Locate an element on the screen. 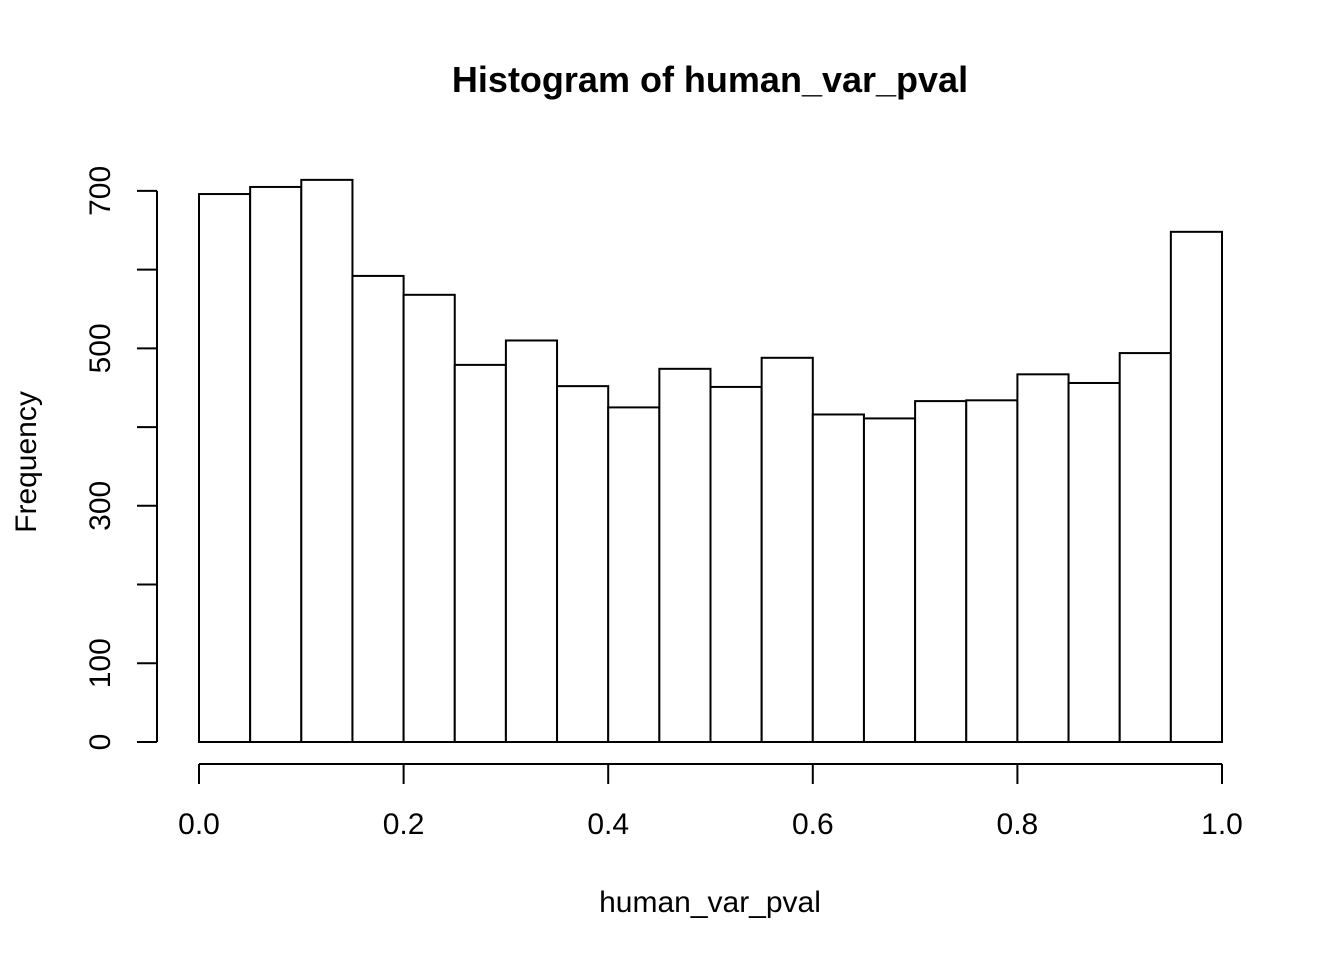 This screenshot has height=960, width=1344. y-axis-label: Frequency is located at coordinates (26, 462).